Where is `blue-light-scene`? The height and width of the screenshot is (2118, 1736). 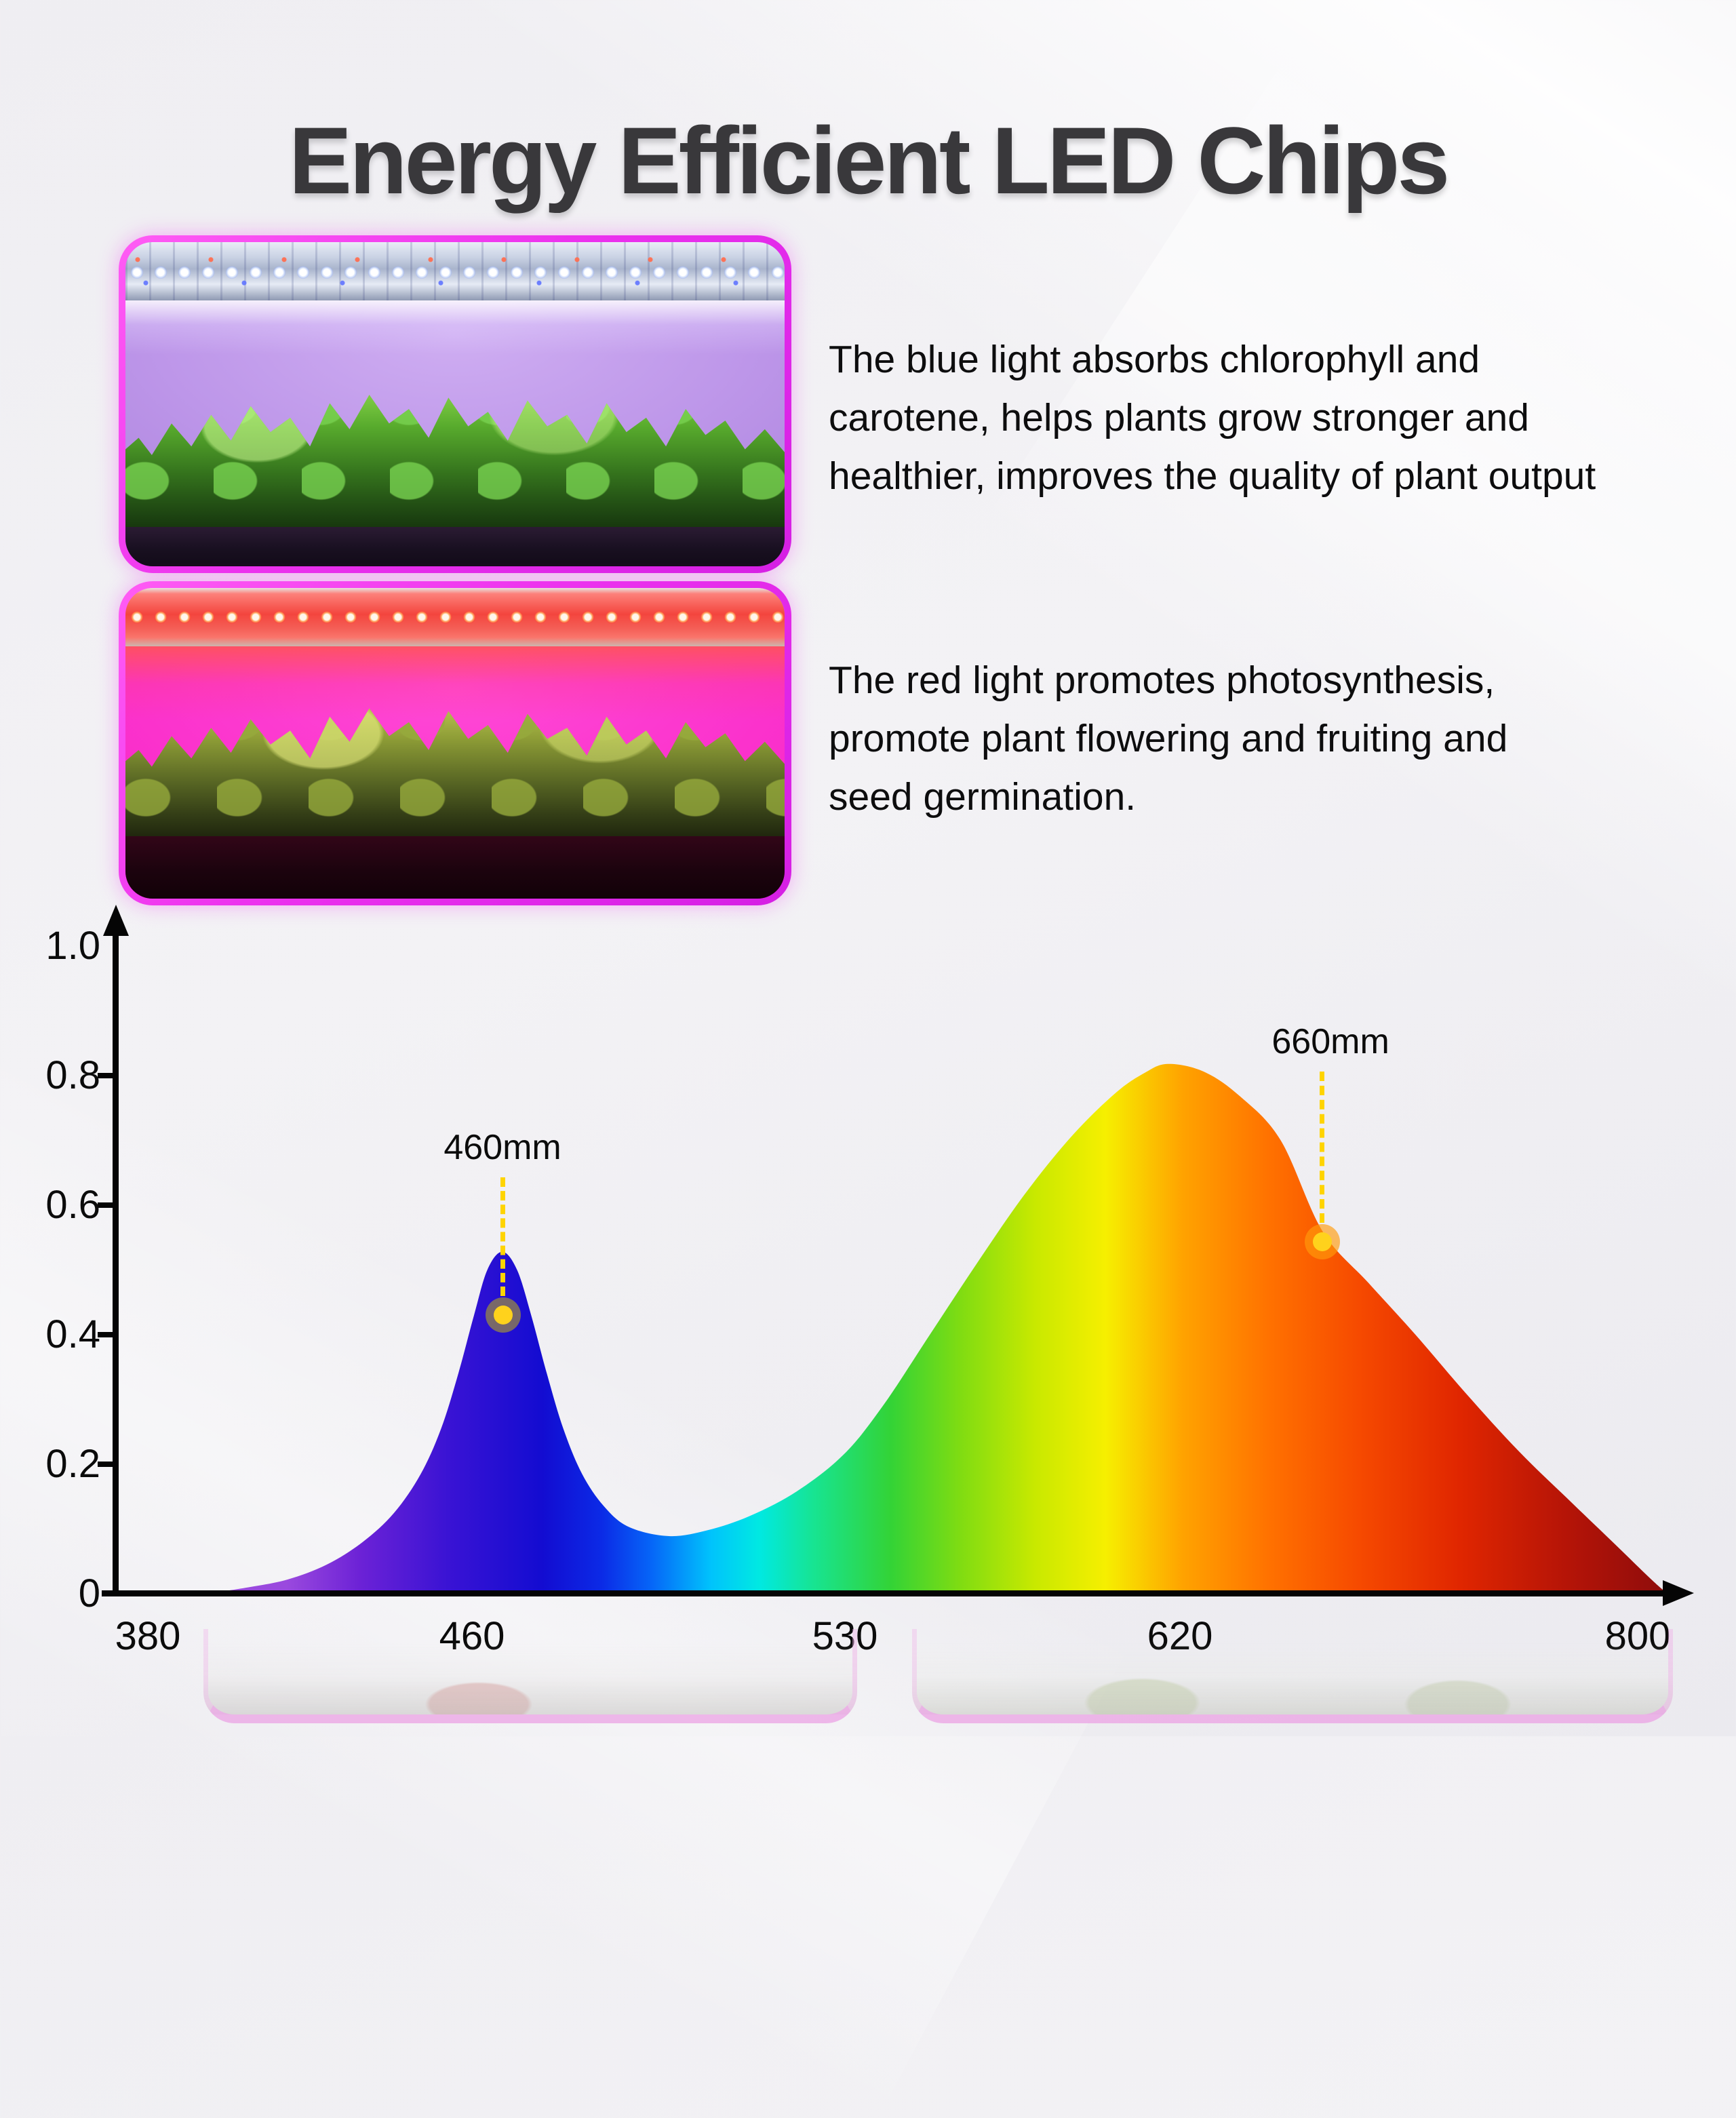 blue-light-scene is located at coordinates (455, 404).